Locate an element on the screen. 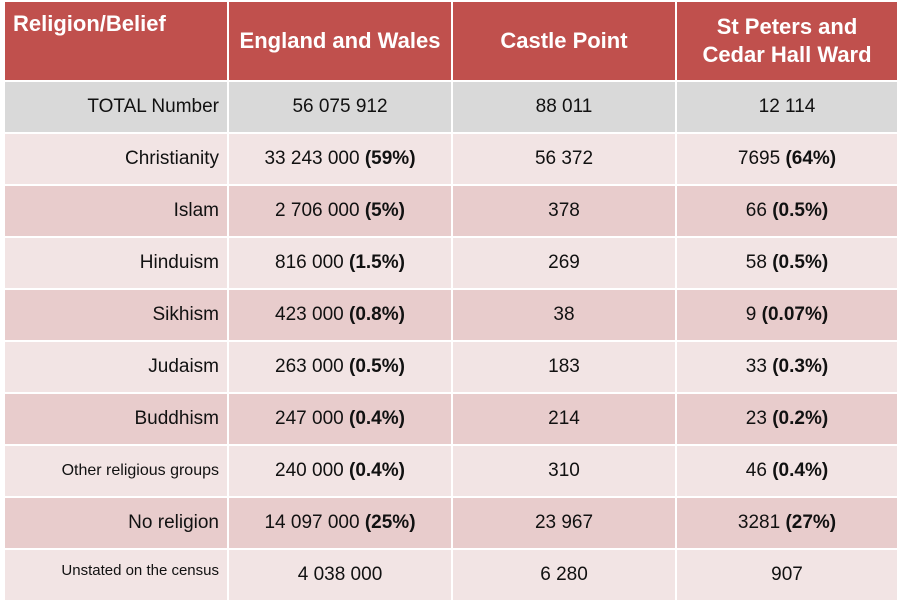 Image resolution: width=900 pixels, height=602 pixels. value-number: 2 706 000 is located at coordinates (317, 210).